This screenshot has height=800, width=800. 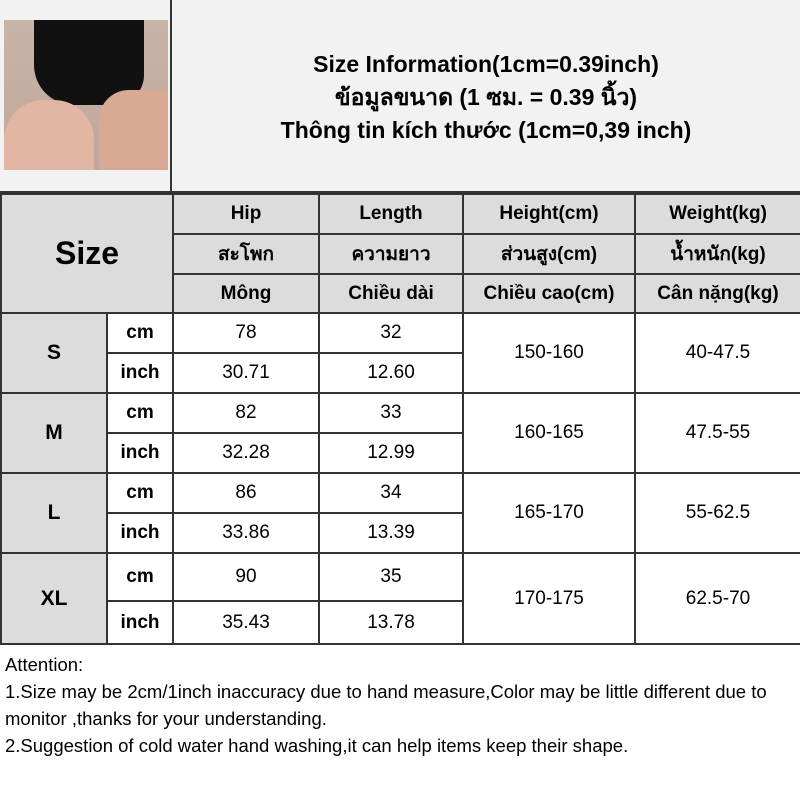 I want to click on weight-value: 40-47.5, so click(x=717, y=353).